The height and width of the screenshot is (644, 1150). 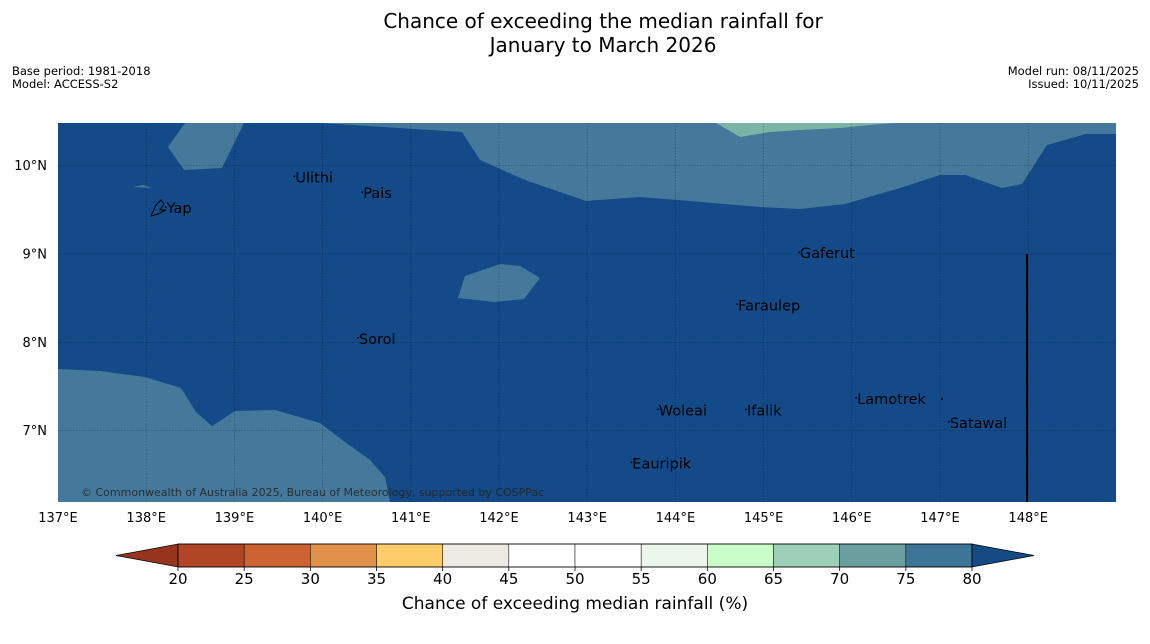 What do you see at coordinates (773, 579) in the screenshot?
I see `colorbar-tick-label: 65` at bounding box center [773, 579].